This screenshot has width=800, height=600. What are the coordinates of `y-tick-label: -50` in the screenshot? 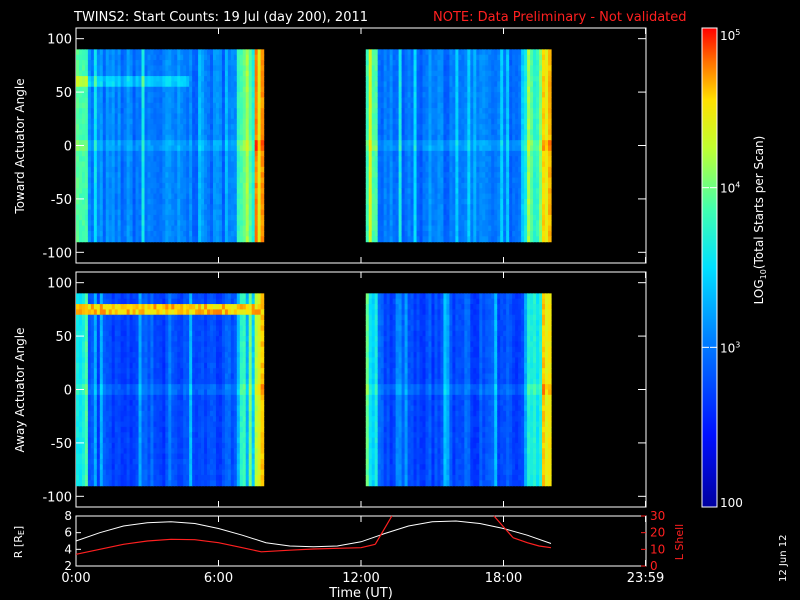 It's located at (61, 200).